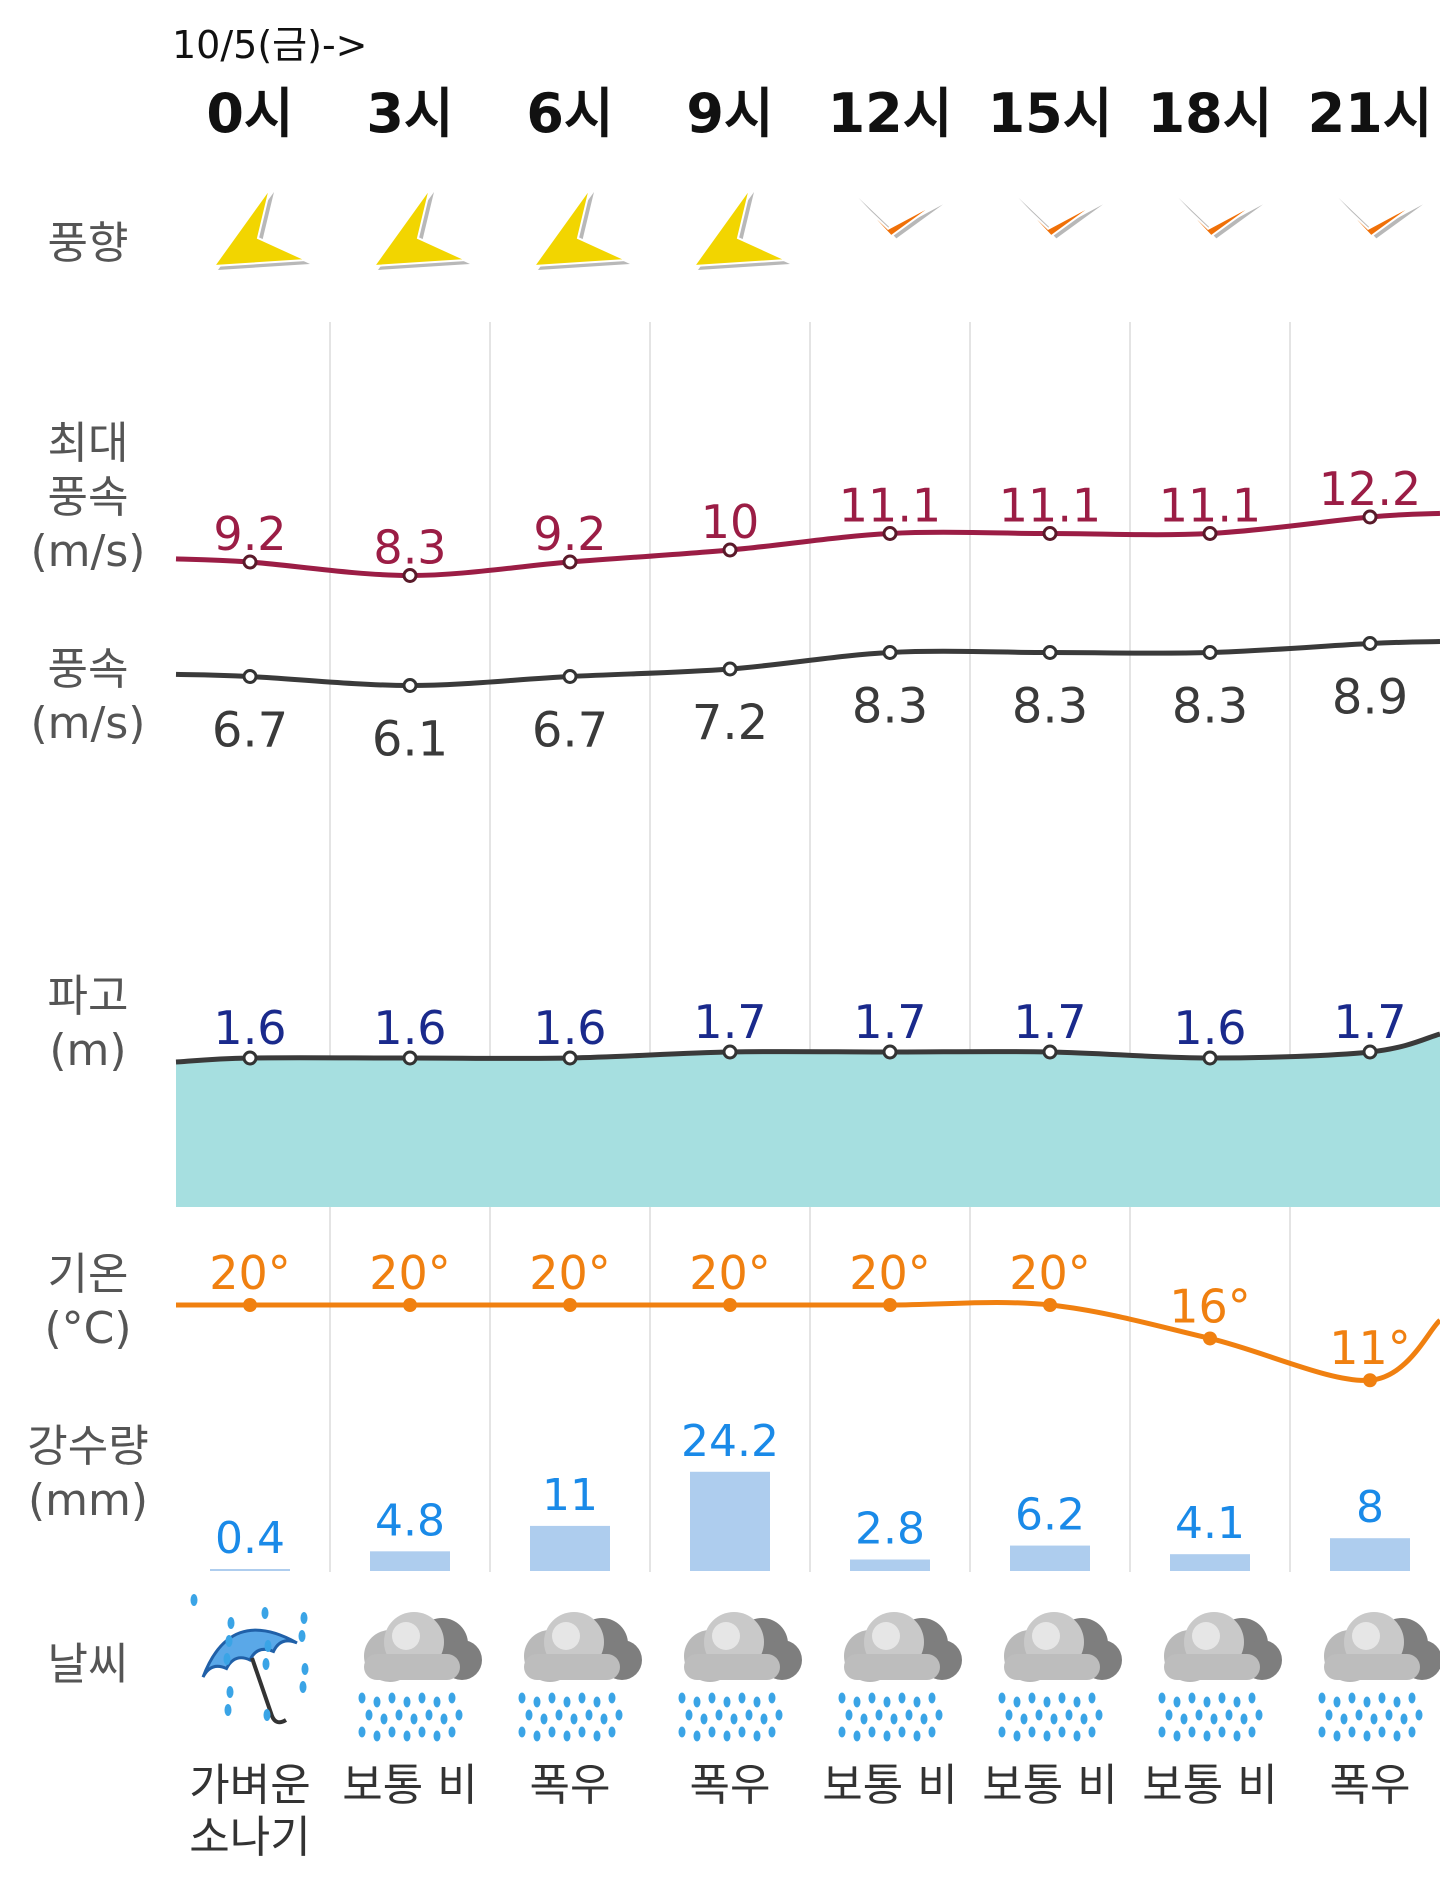 This screenshot has width=1440, height=1880. Describe the element at coordinates (249, 1659) in the screenshot. I see `umbrella-rain-icon` at that location.